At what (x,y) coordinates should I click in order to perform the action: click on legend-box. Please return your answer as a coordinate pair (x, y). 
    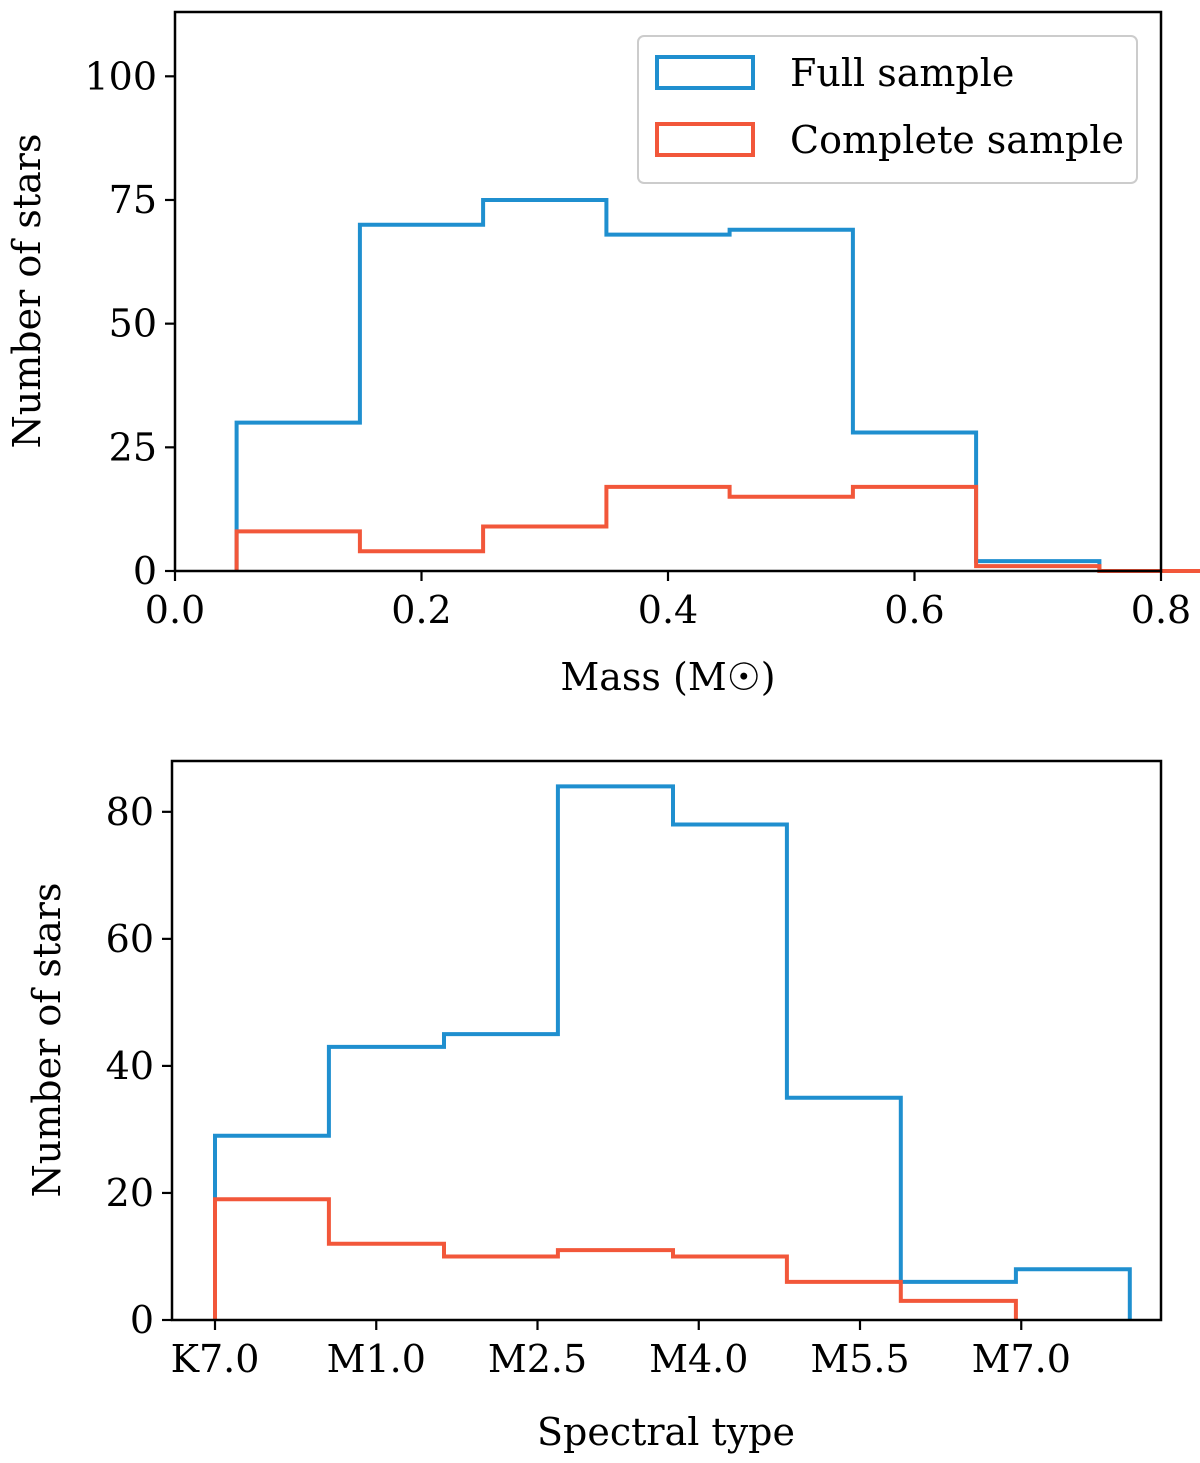
    Looking at the image, I should click on (887, 109).